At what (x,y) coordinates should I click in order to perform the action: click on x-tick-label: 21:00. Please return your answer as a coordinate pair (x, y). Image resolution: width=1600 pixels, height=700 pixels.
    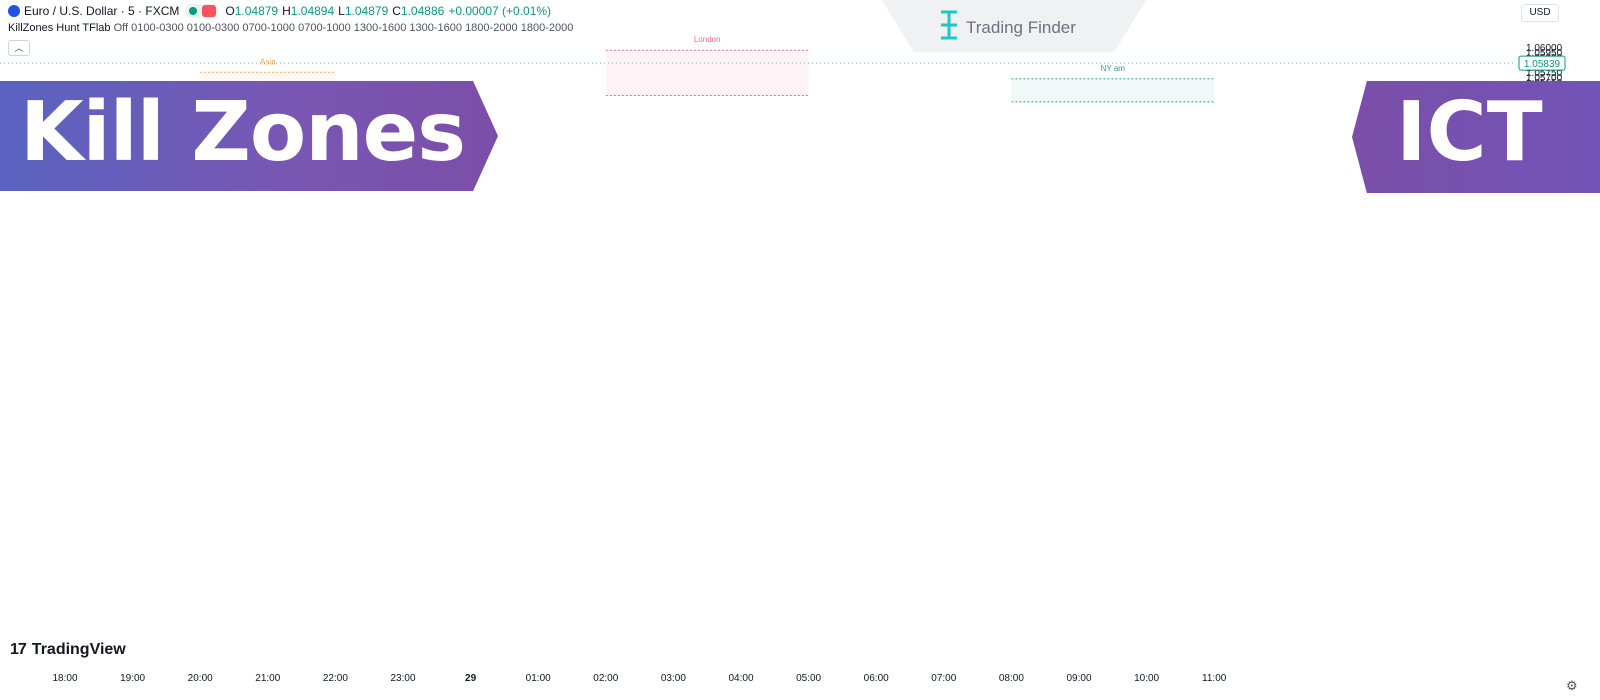
    Looking at the image, I should click on (267, 678).